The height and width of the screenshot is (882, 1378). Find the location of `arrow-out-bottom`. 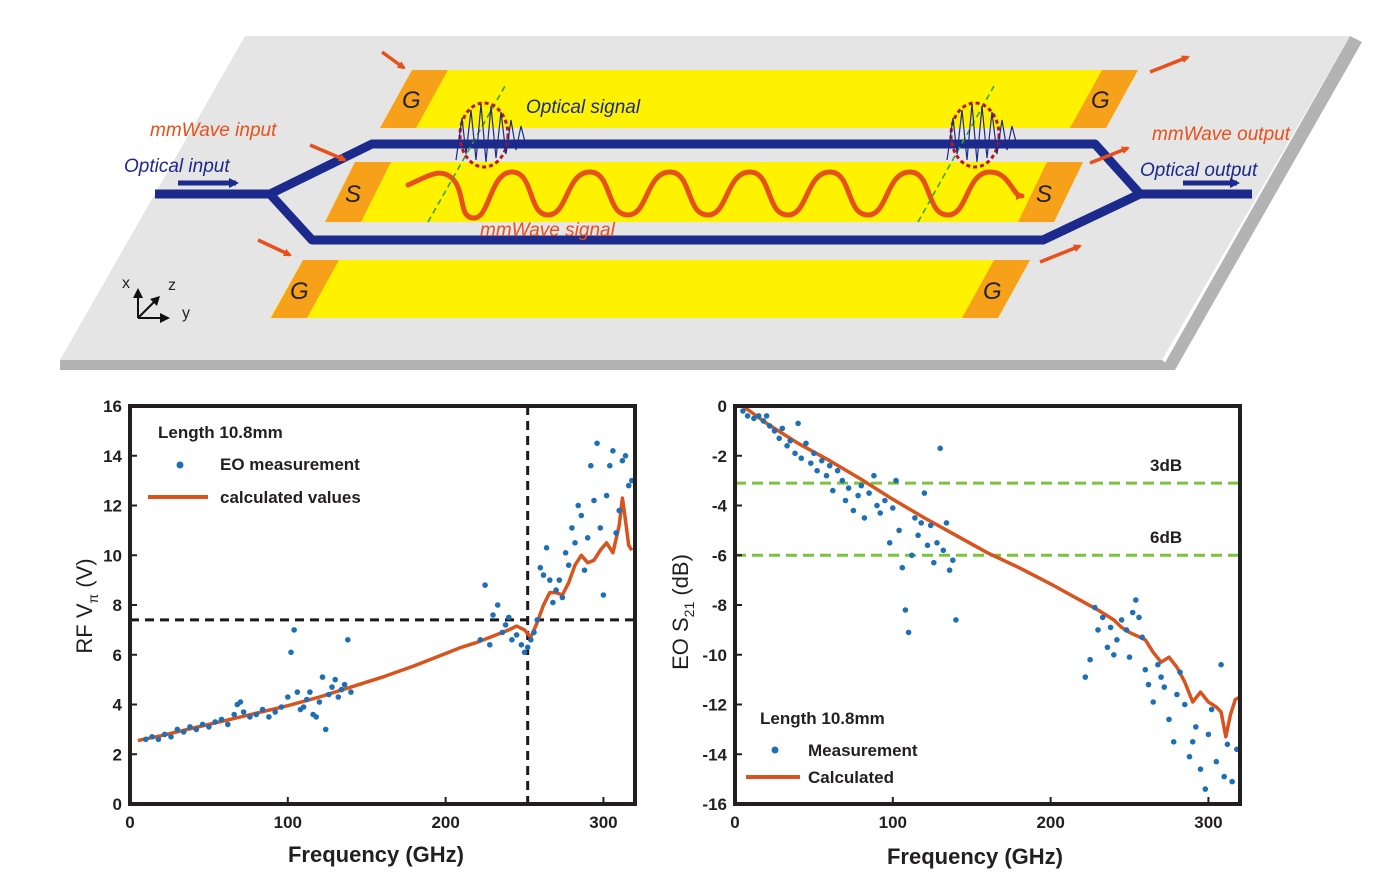

arrow-out-bottom is located at coordinates (1060, 254).